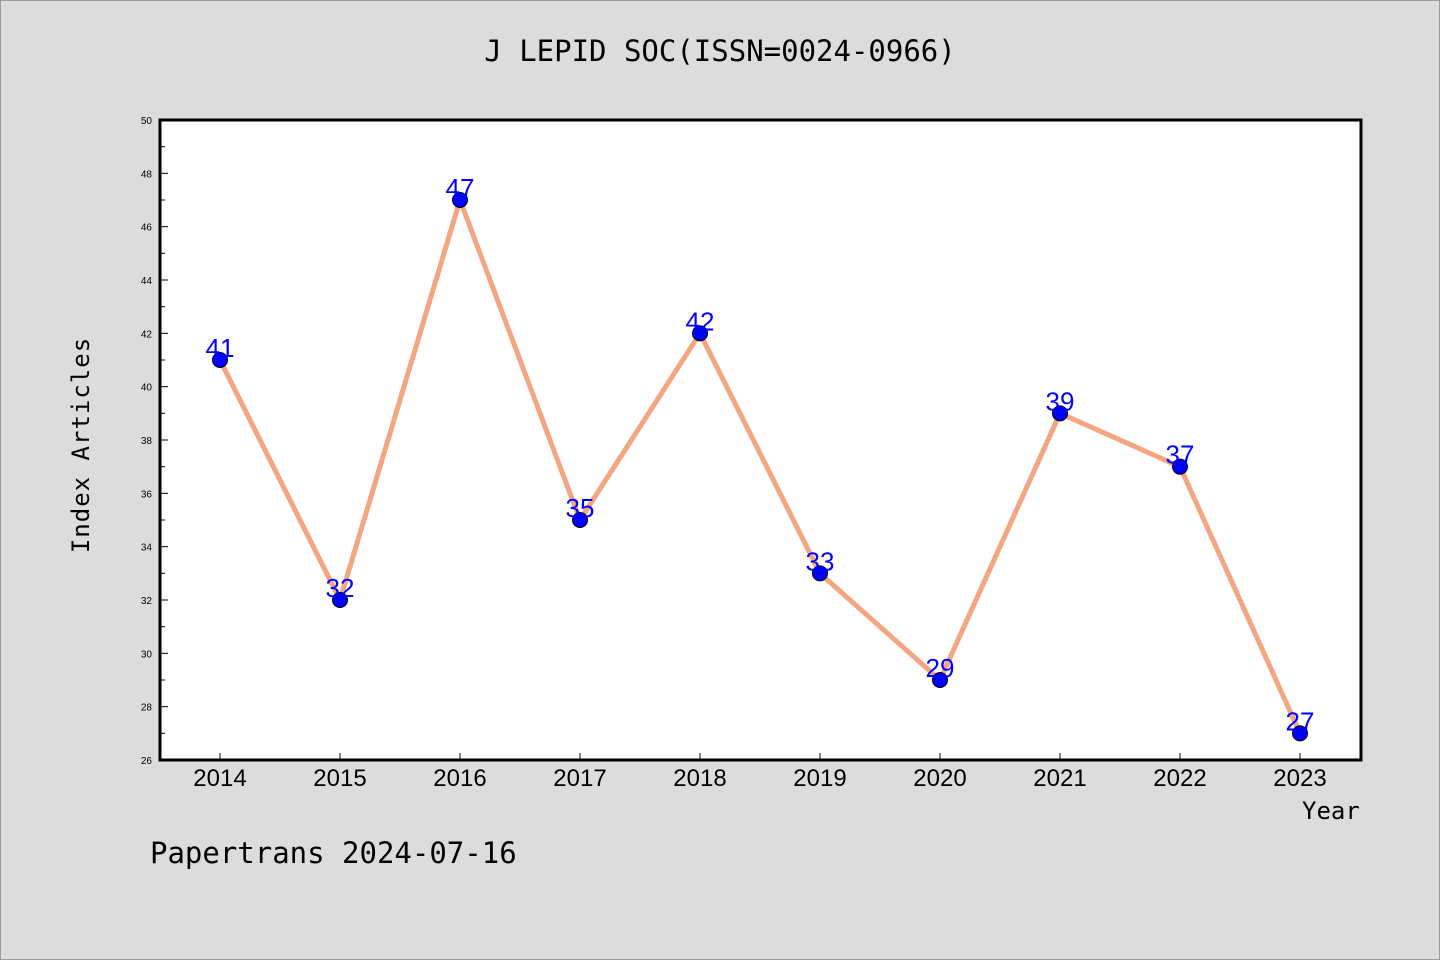  Describe the element at coordinates (1331, 811) in the screenshot. I see `x-axis-label: Year` at that location.